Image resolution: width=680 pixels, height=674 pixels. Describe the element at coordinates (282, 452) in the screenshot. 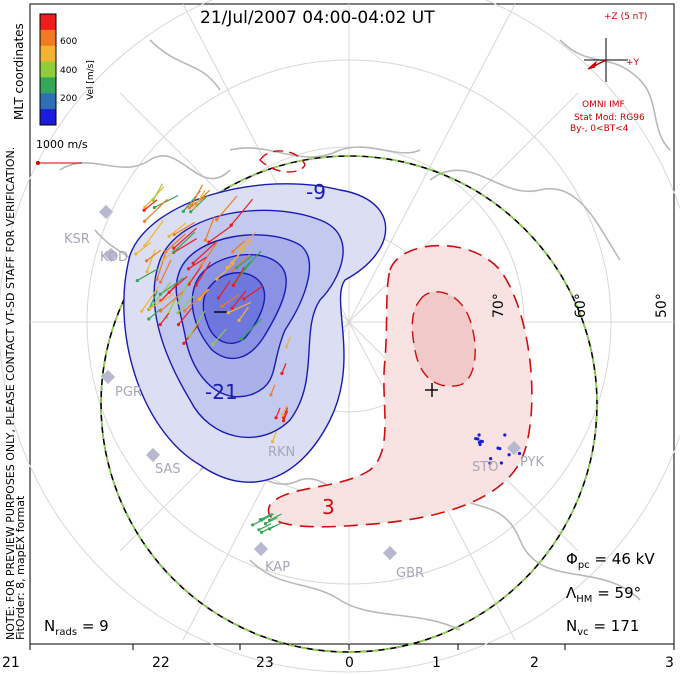

I see `radar-label-rkn: RKN` at that location.